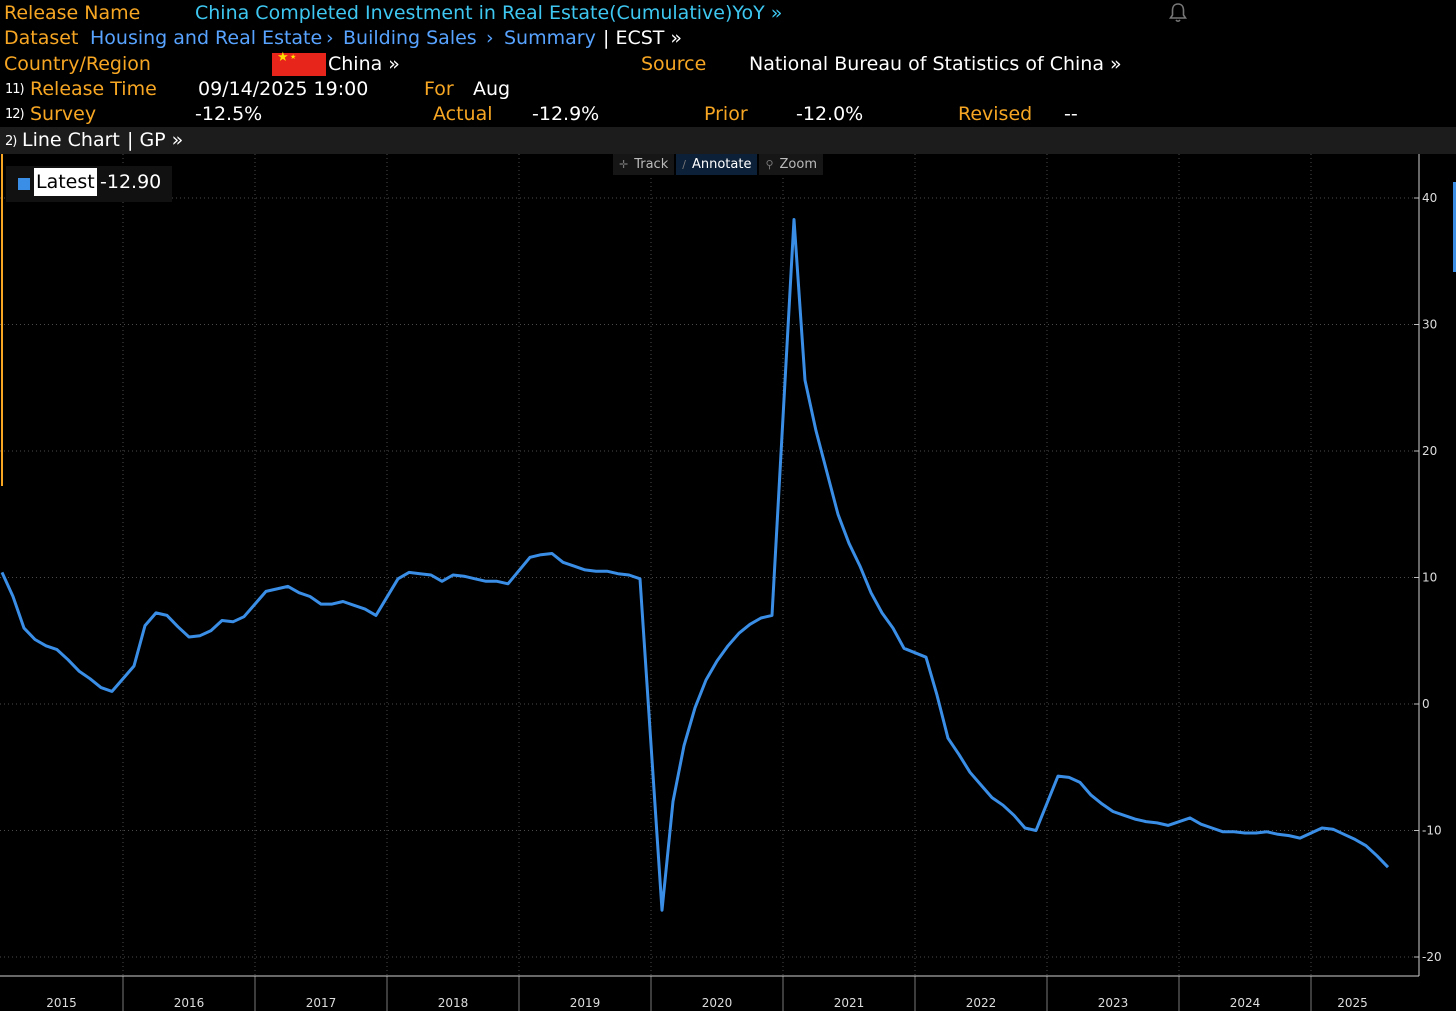  What do you see at coordinates (791, 164) in the screenshot?
I see `zoom-button: ⚲ Zoom` at bounding box center [791, 164].